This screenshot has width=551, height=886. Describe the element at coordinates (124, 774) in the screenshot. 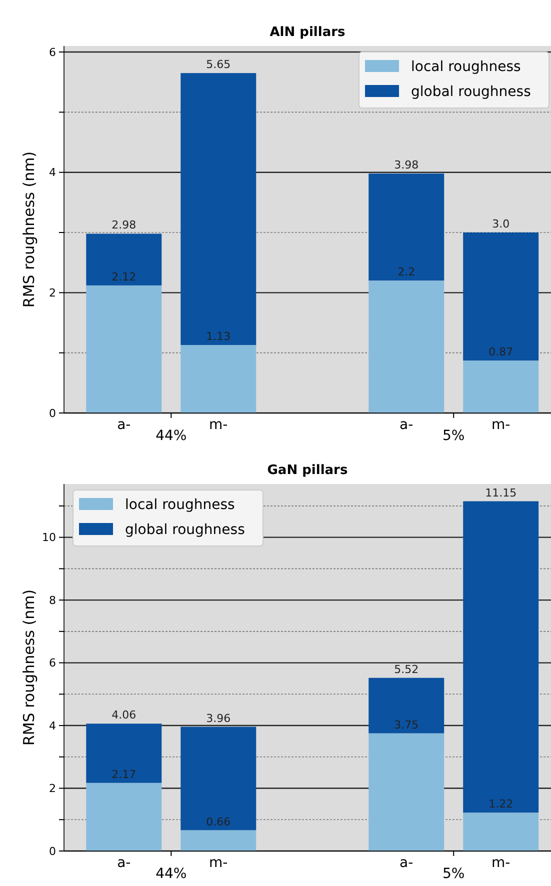

I see `data-label: 2.17` at that location.